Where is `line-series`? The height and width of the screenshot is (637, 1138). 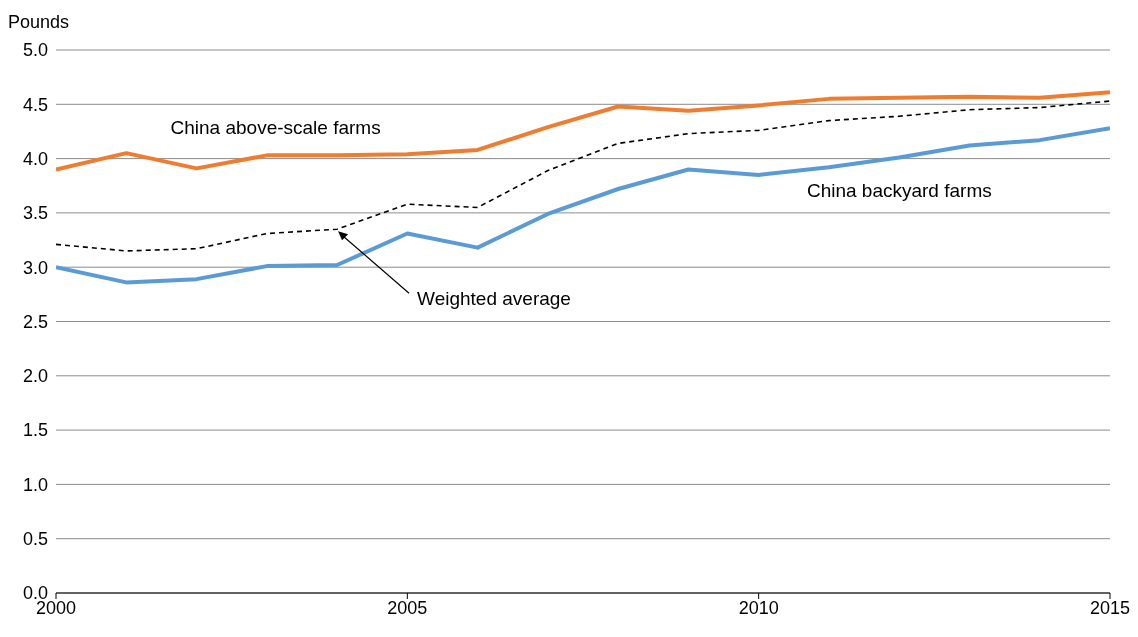 line-series is located at coordinates (583, 131).